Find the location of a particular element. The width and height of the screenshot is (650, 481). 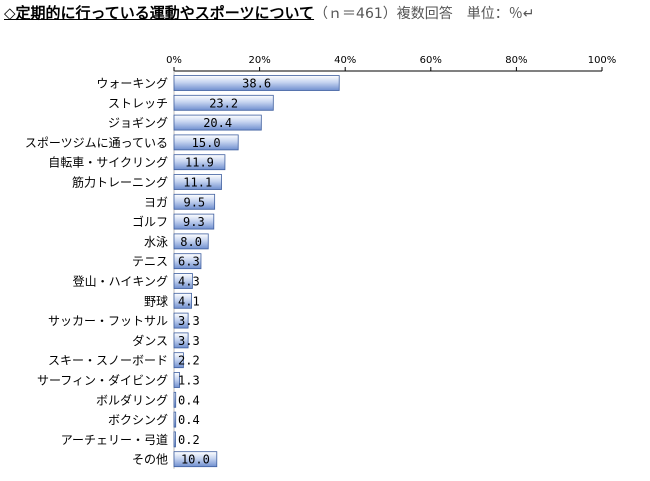

category-label: ジョギング is located at coordinates (138, 123).